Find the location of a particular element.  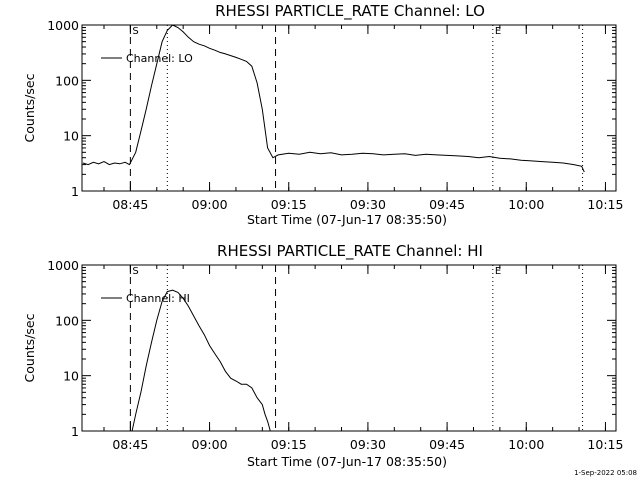

y-axis-label-lo: Counts/sec is located at coordinates (29, 107).